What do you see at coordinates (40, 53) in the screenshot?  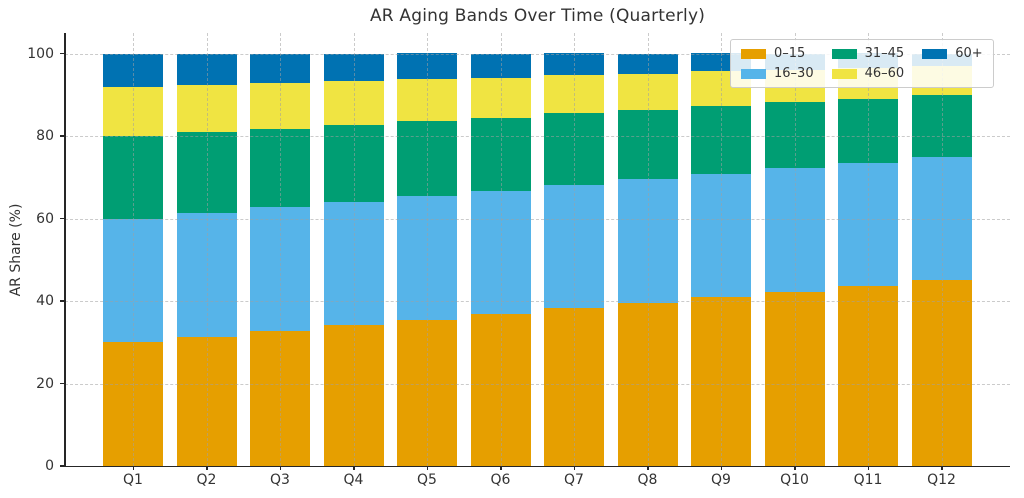 I see `y-tick-label-100: 100` at bounding box center [40, 53].